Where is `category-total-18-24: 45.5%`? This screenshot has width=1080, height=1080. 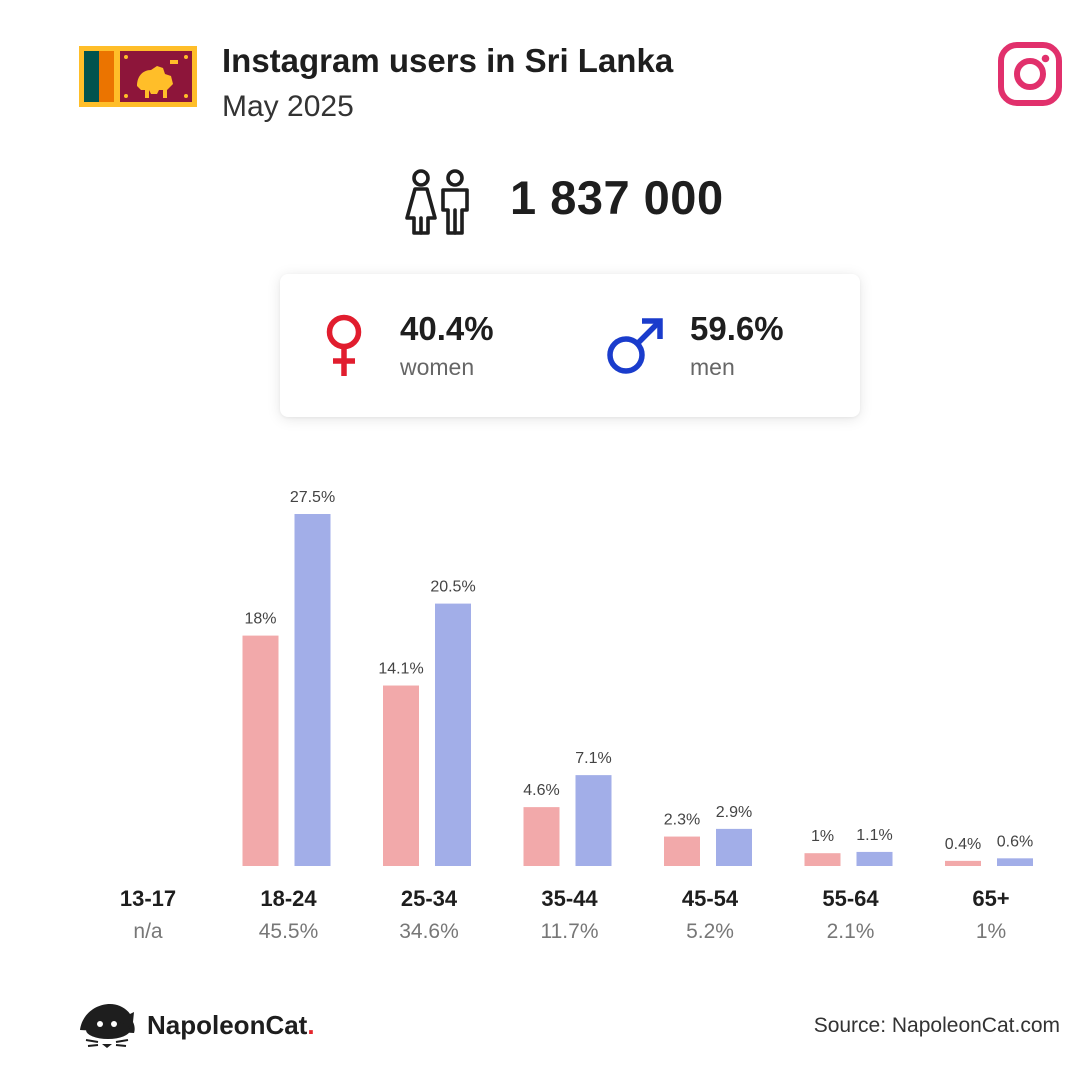 category-total-18-24: 45.5% is located at coordinates (289, 931).